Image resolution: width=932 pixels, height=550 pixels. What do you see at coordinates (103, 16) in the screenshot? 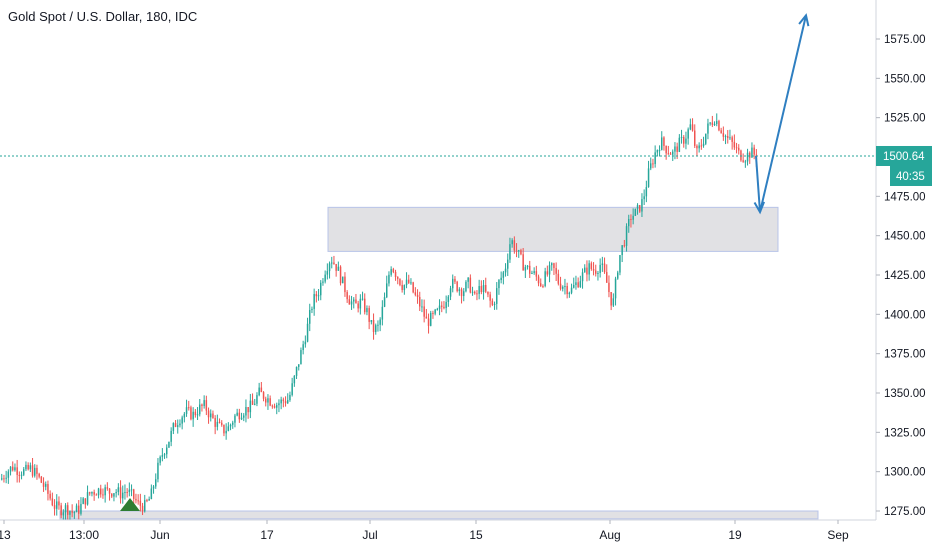
I see `chart-title: Gold Spot / U.S. Dollar, 180, IDC` at bounding box center [103, 16].